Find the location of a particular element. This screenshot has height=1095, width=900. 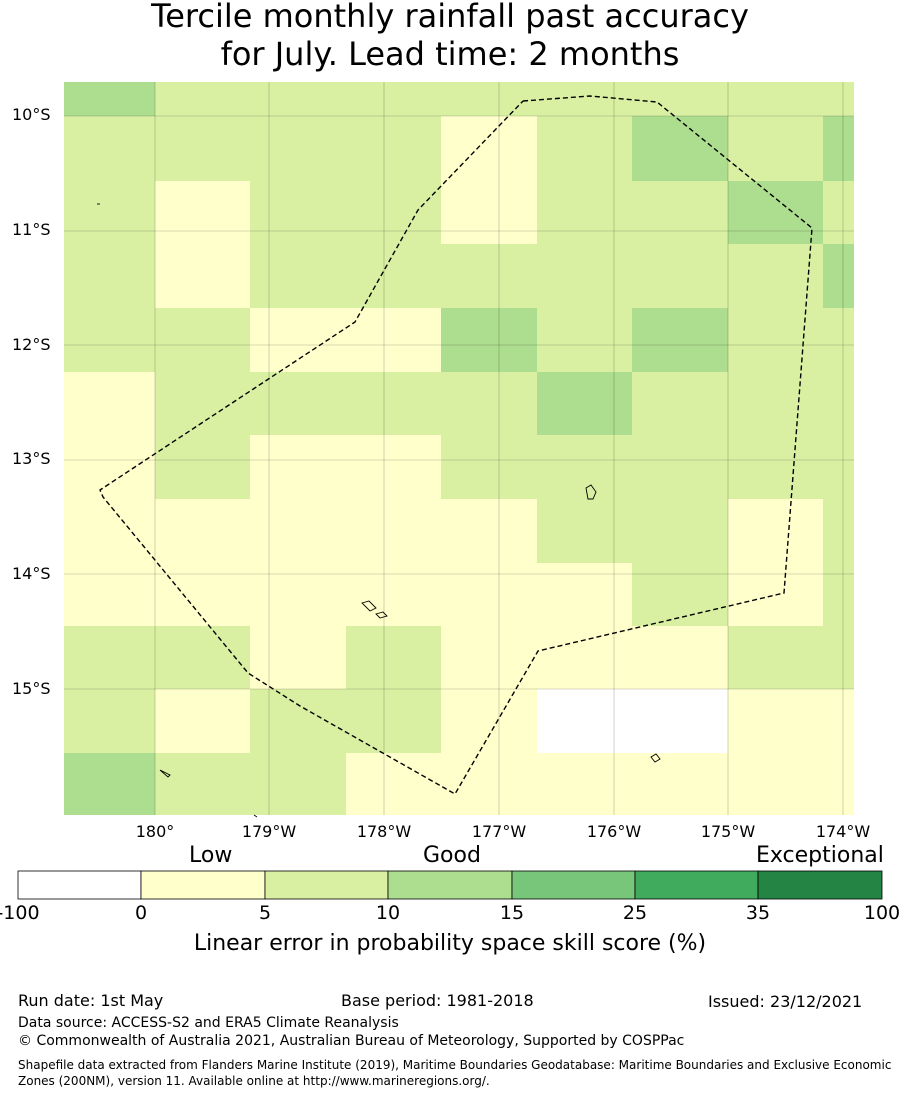

lon-label: 176°W is located at coordinates (614, 831).